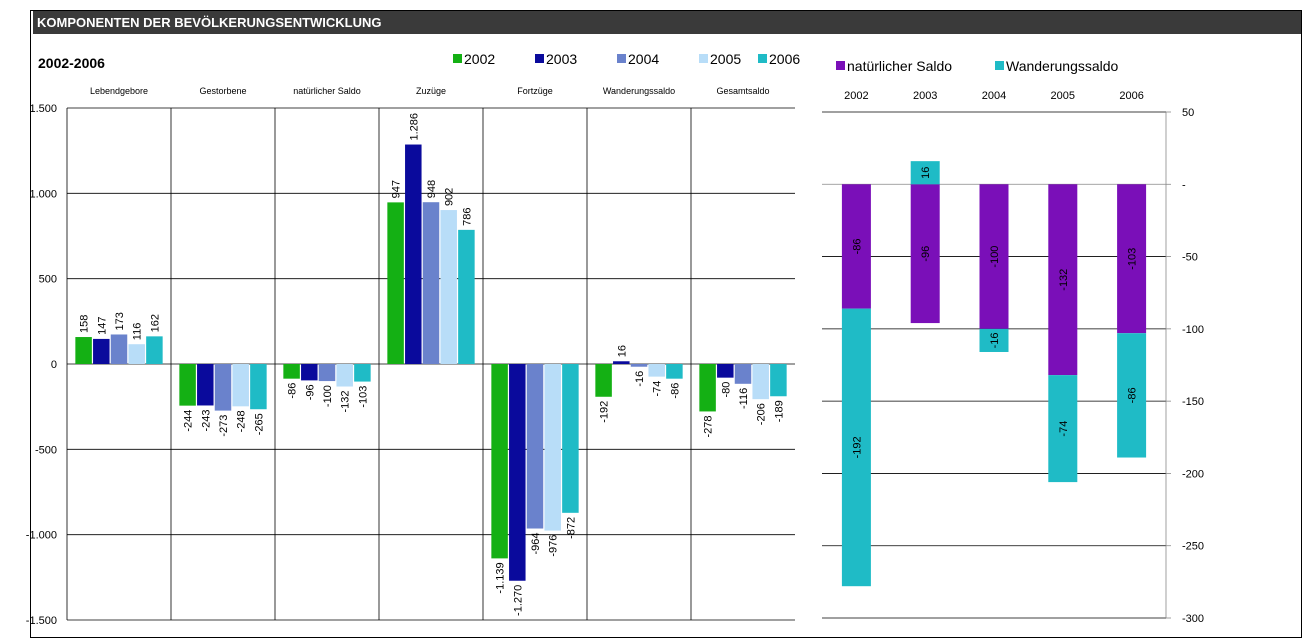  Describe the element at coordinates (709, 426) in the screenshot. I see `data-label: -278` at that location.